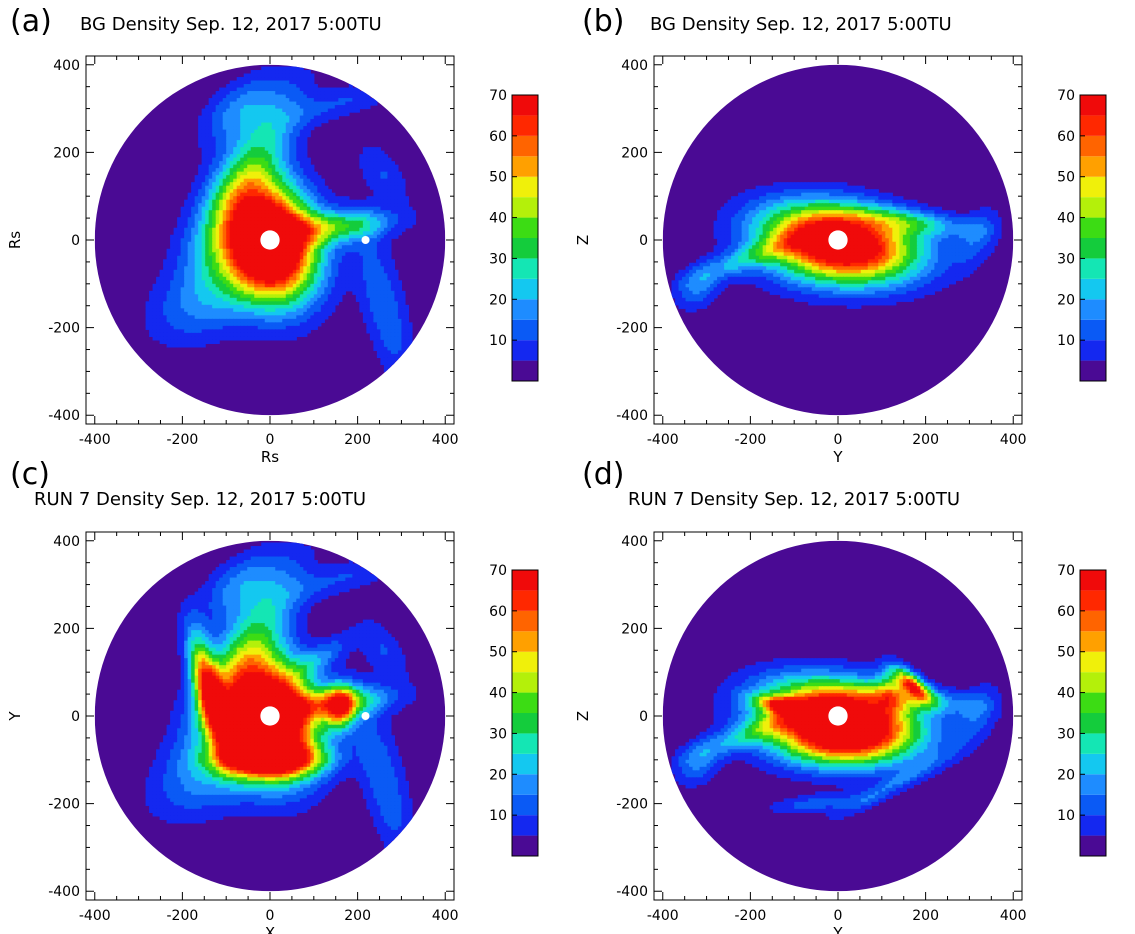  What do you see at coordinates (270, 440) in the screenshot?
I see `x-tick-label: 0` at bounding box center [270, 440].